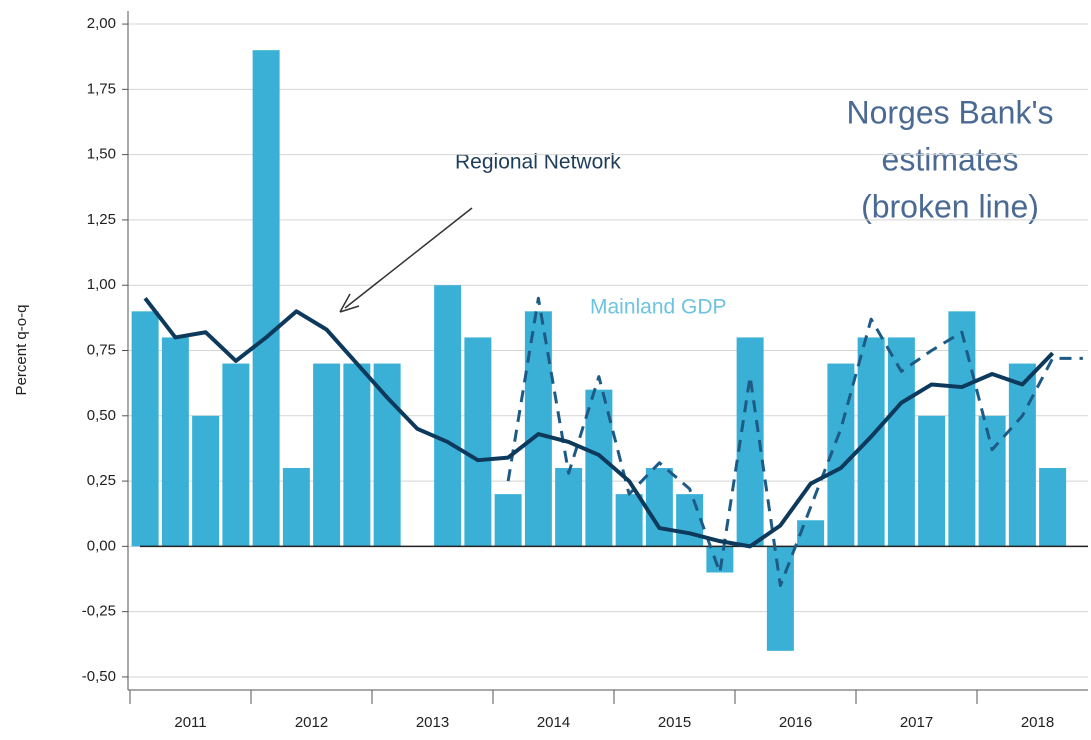  Describe the element at coordinates (674, 722) in the screenshot. I see `x-group-label: 2015` at that location.